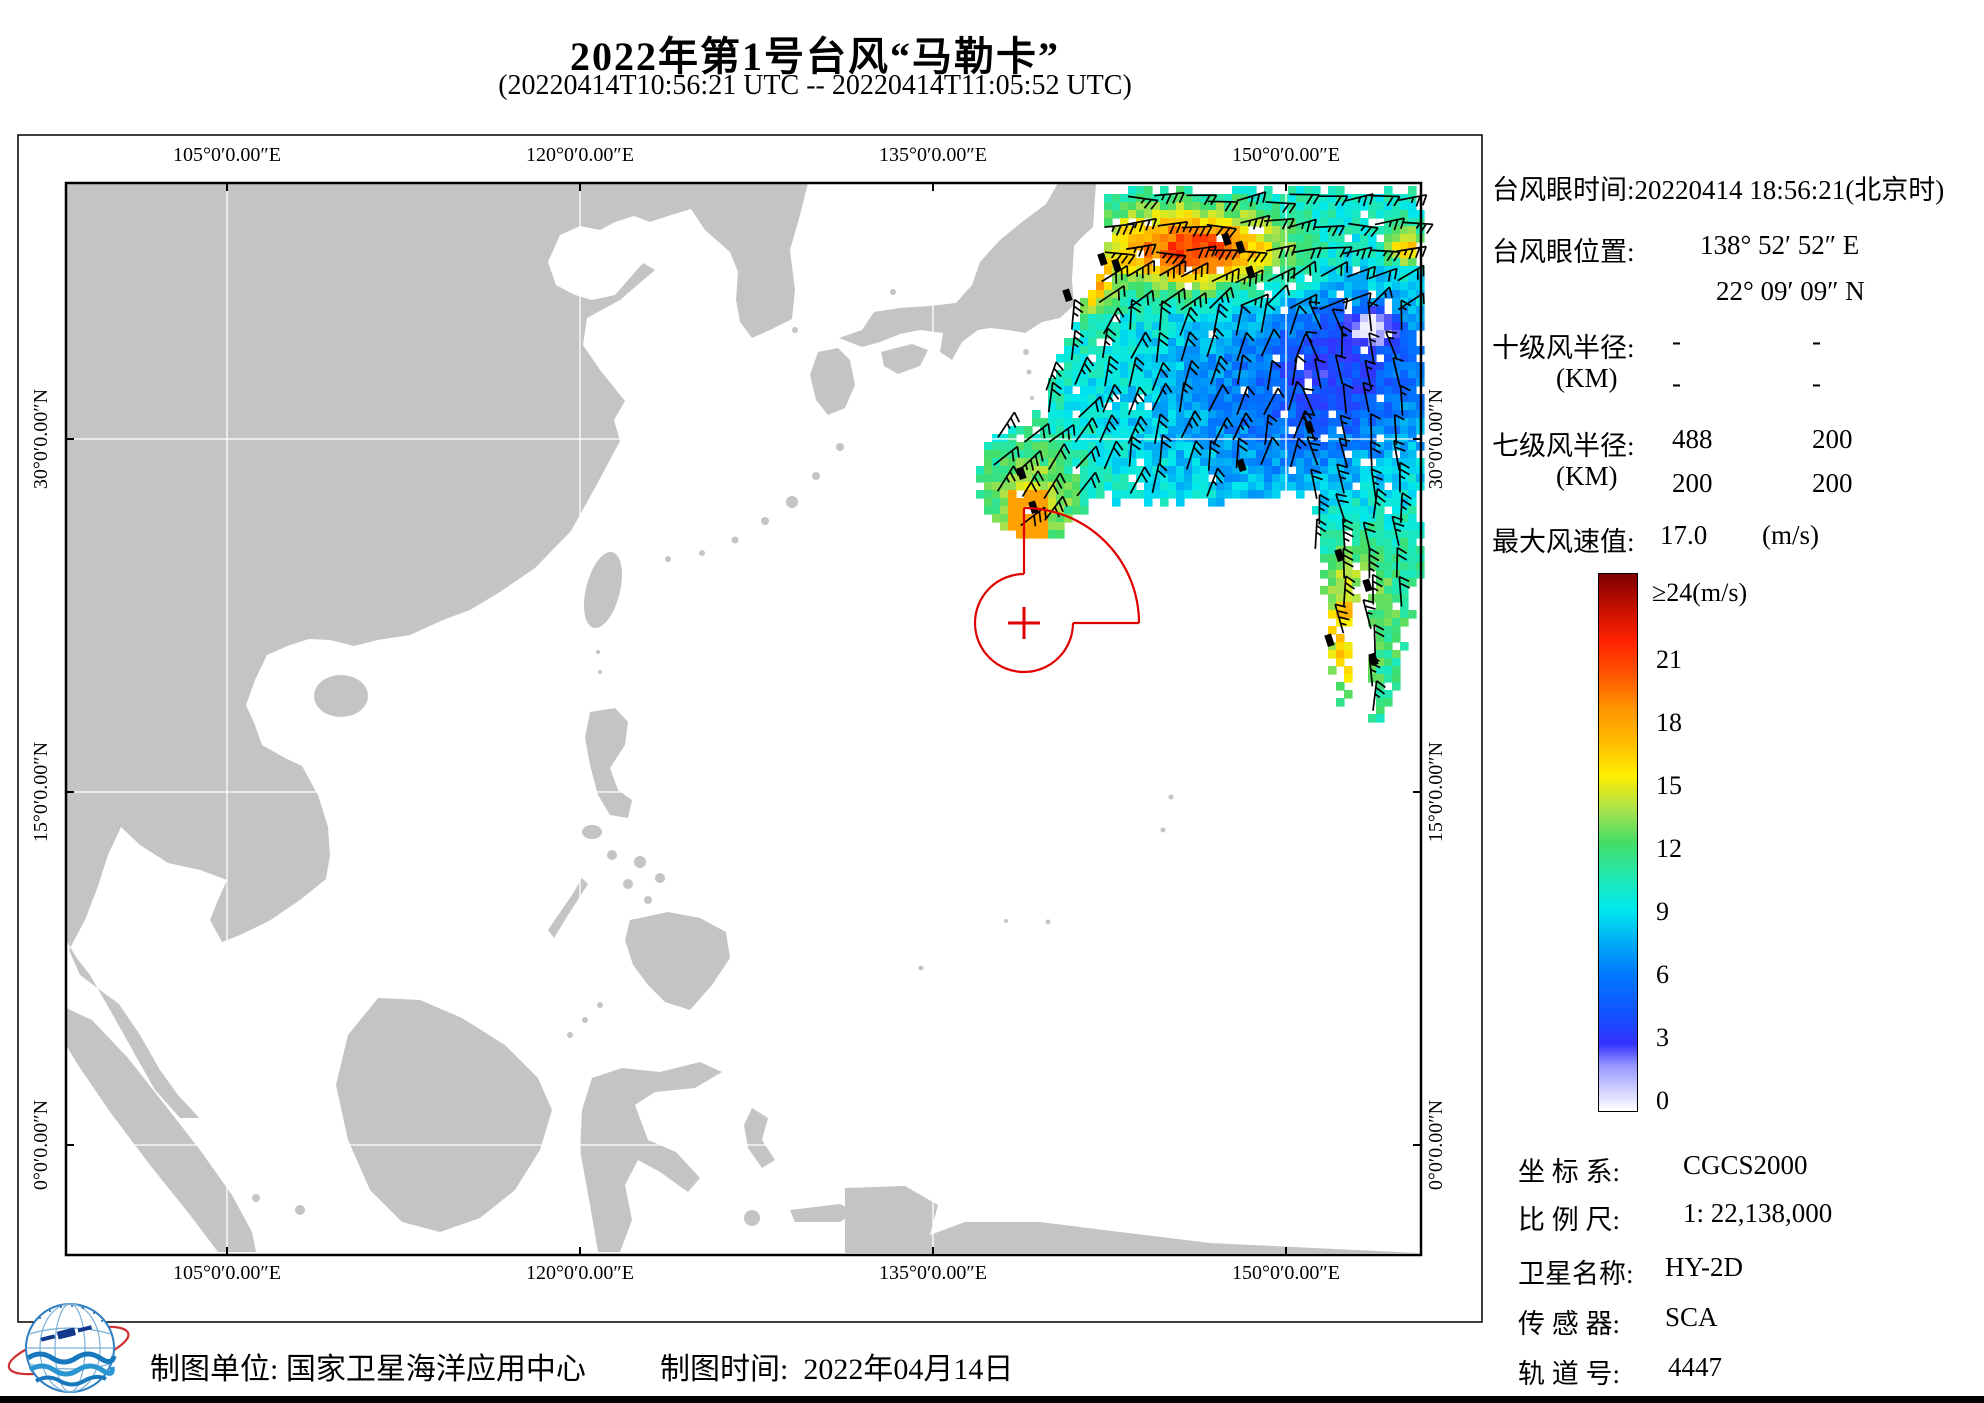 This screenshot has height=1403, width=1984. What do you see at coordinates (41, 792) in the screenshot?
I see `lat-label-left-15: 15°0′0.00″N` at bounding box center [41, 792].